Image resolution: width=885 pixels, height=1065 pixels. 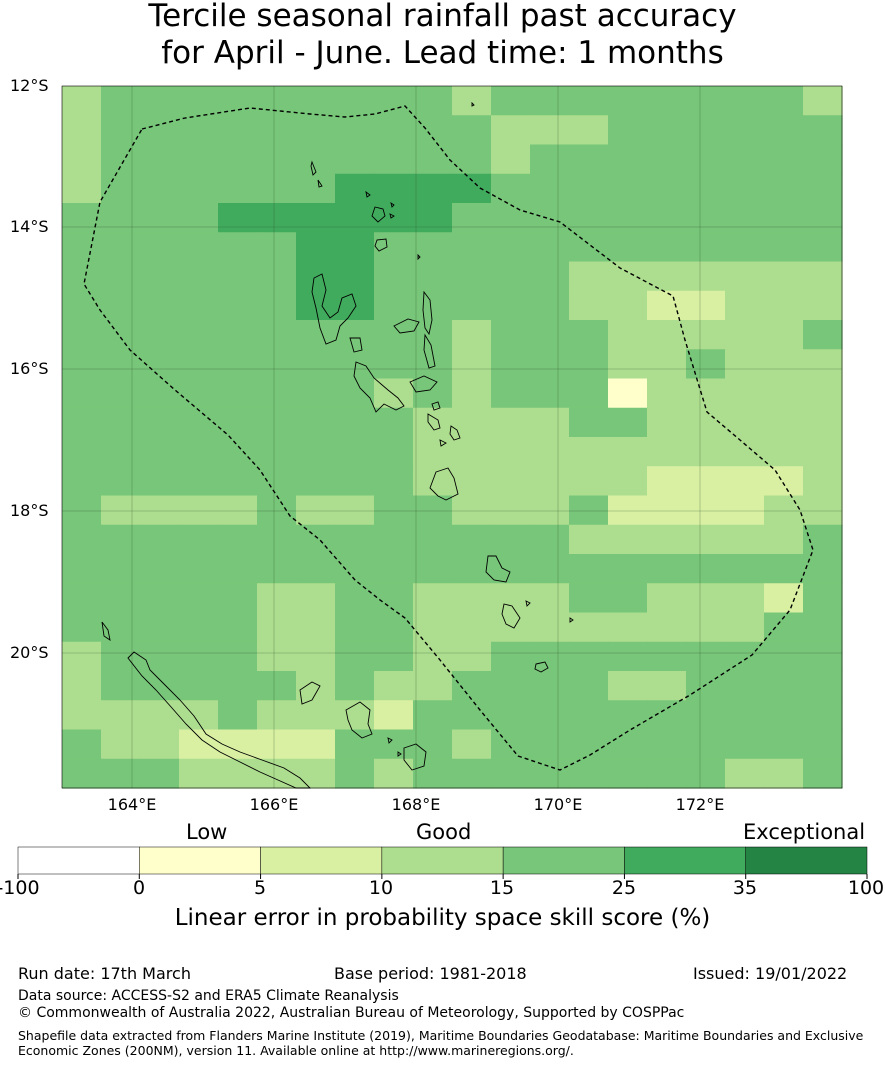 What do you see at coordinates (29, 510) in the screenshot?
I see `lat-label-18: 18°S` at bounding box center [29, 510].